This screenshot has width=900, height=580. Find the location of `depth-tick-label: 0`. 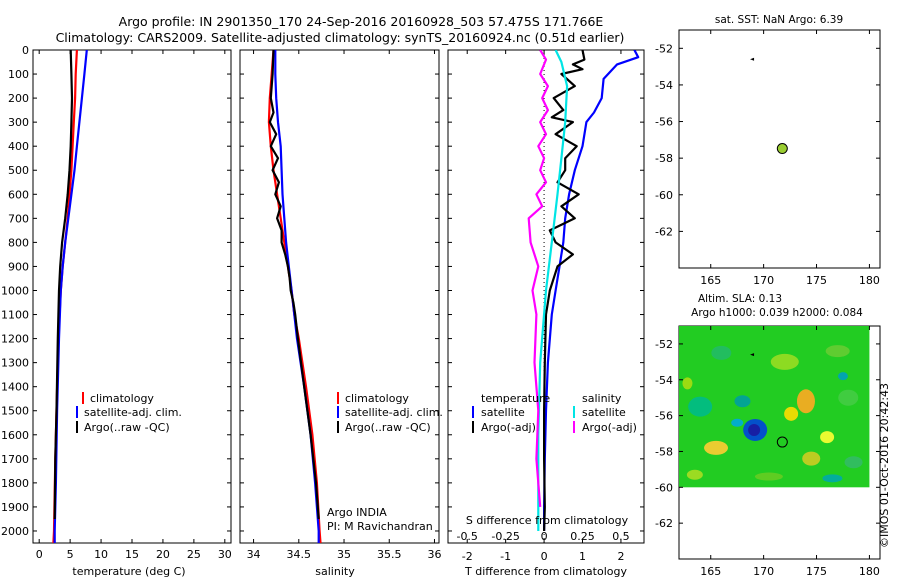

depth-tick-label: 0 is located at coordinates (25, 50).